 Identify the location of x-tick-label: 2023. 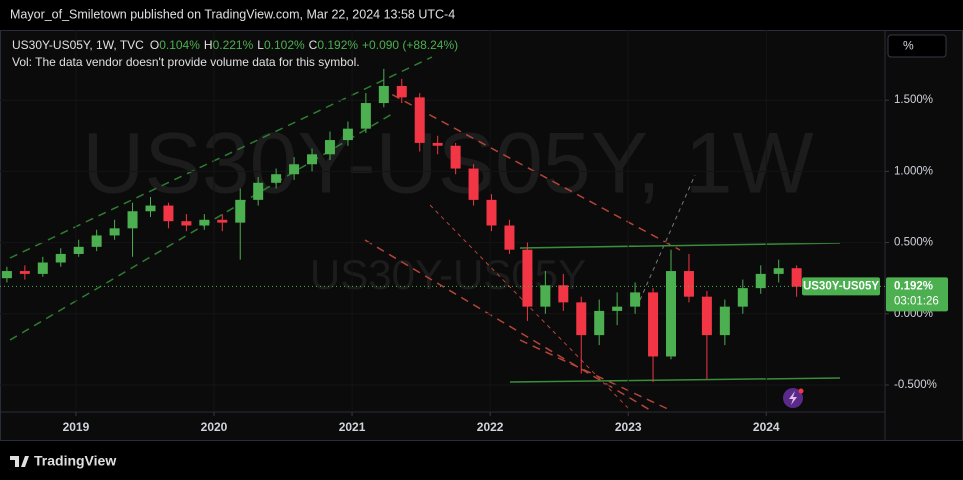
(628, 427).